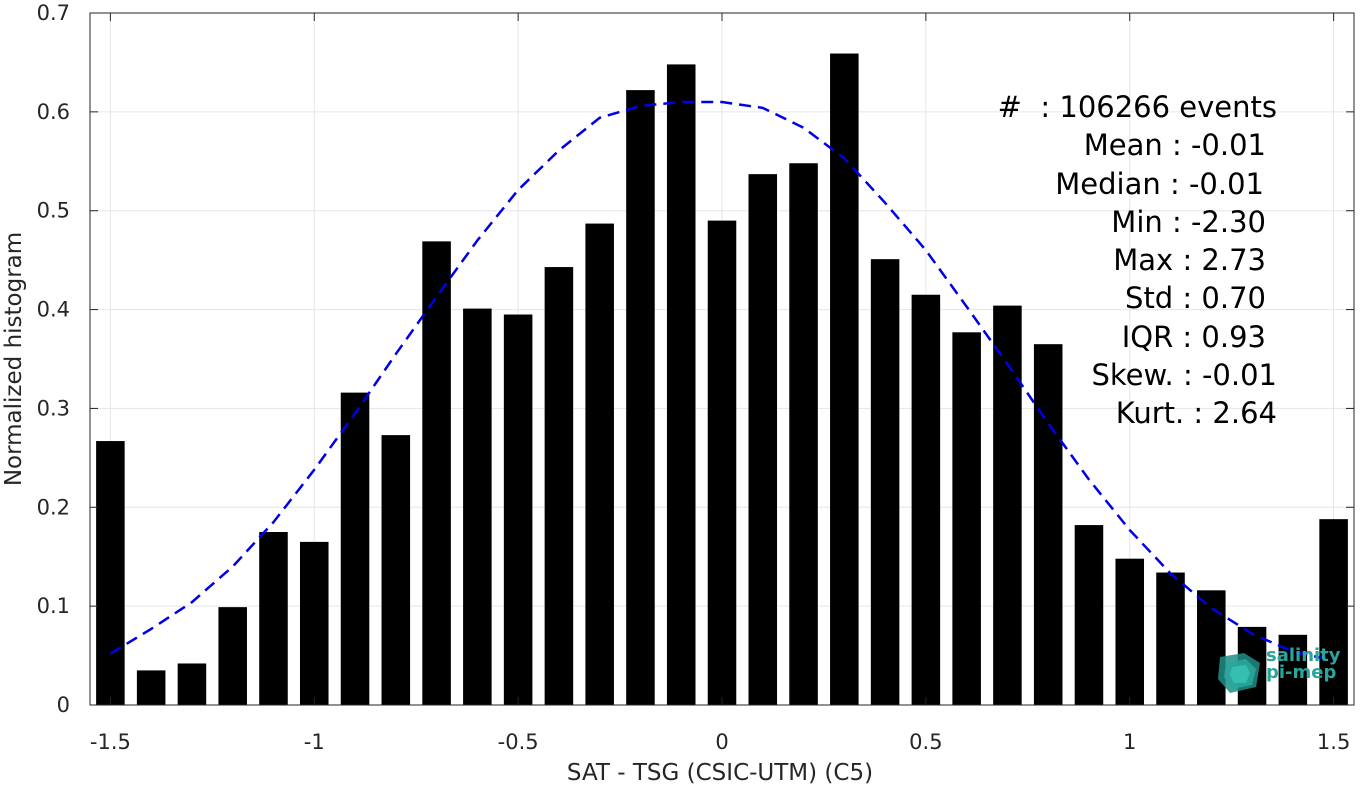 This screenshot has width=1367, height=785. I want to click on x-tick-label: -1, so click(314, 742).